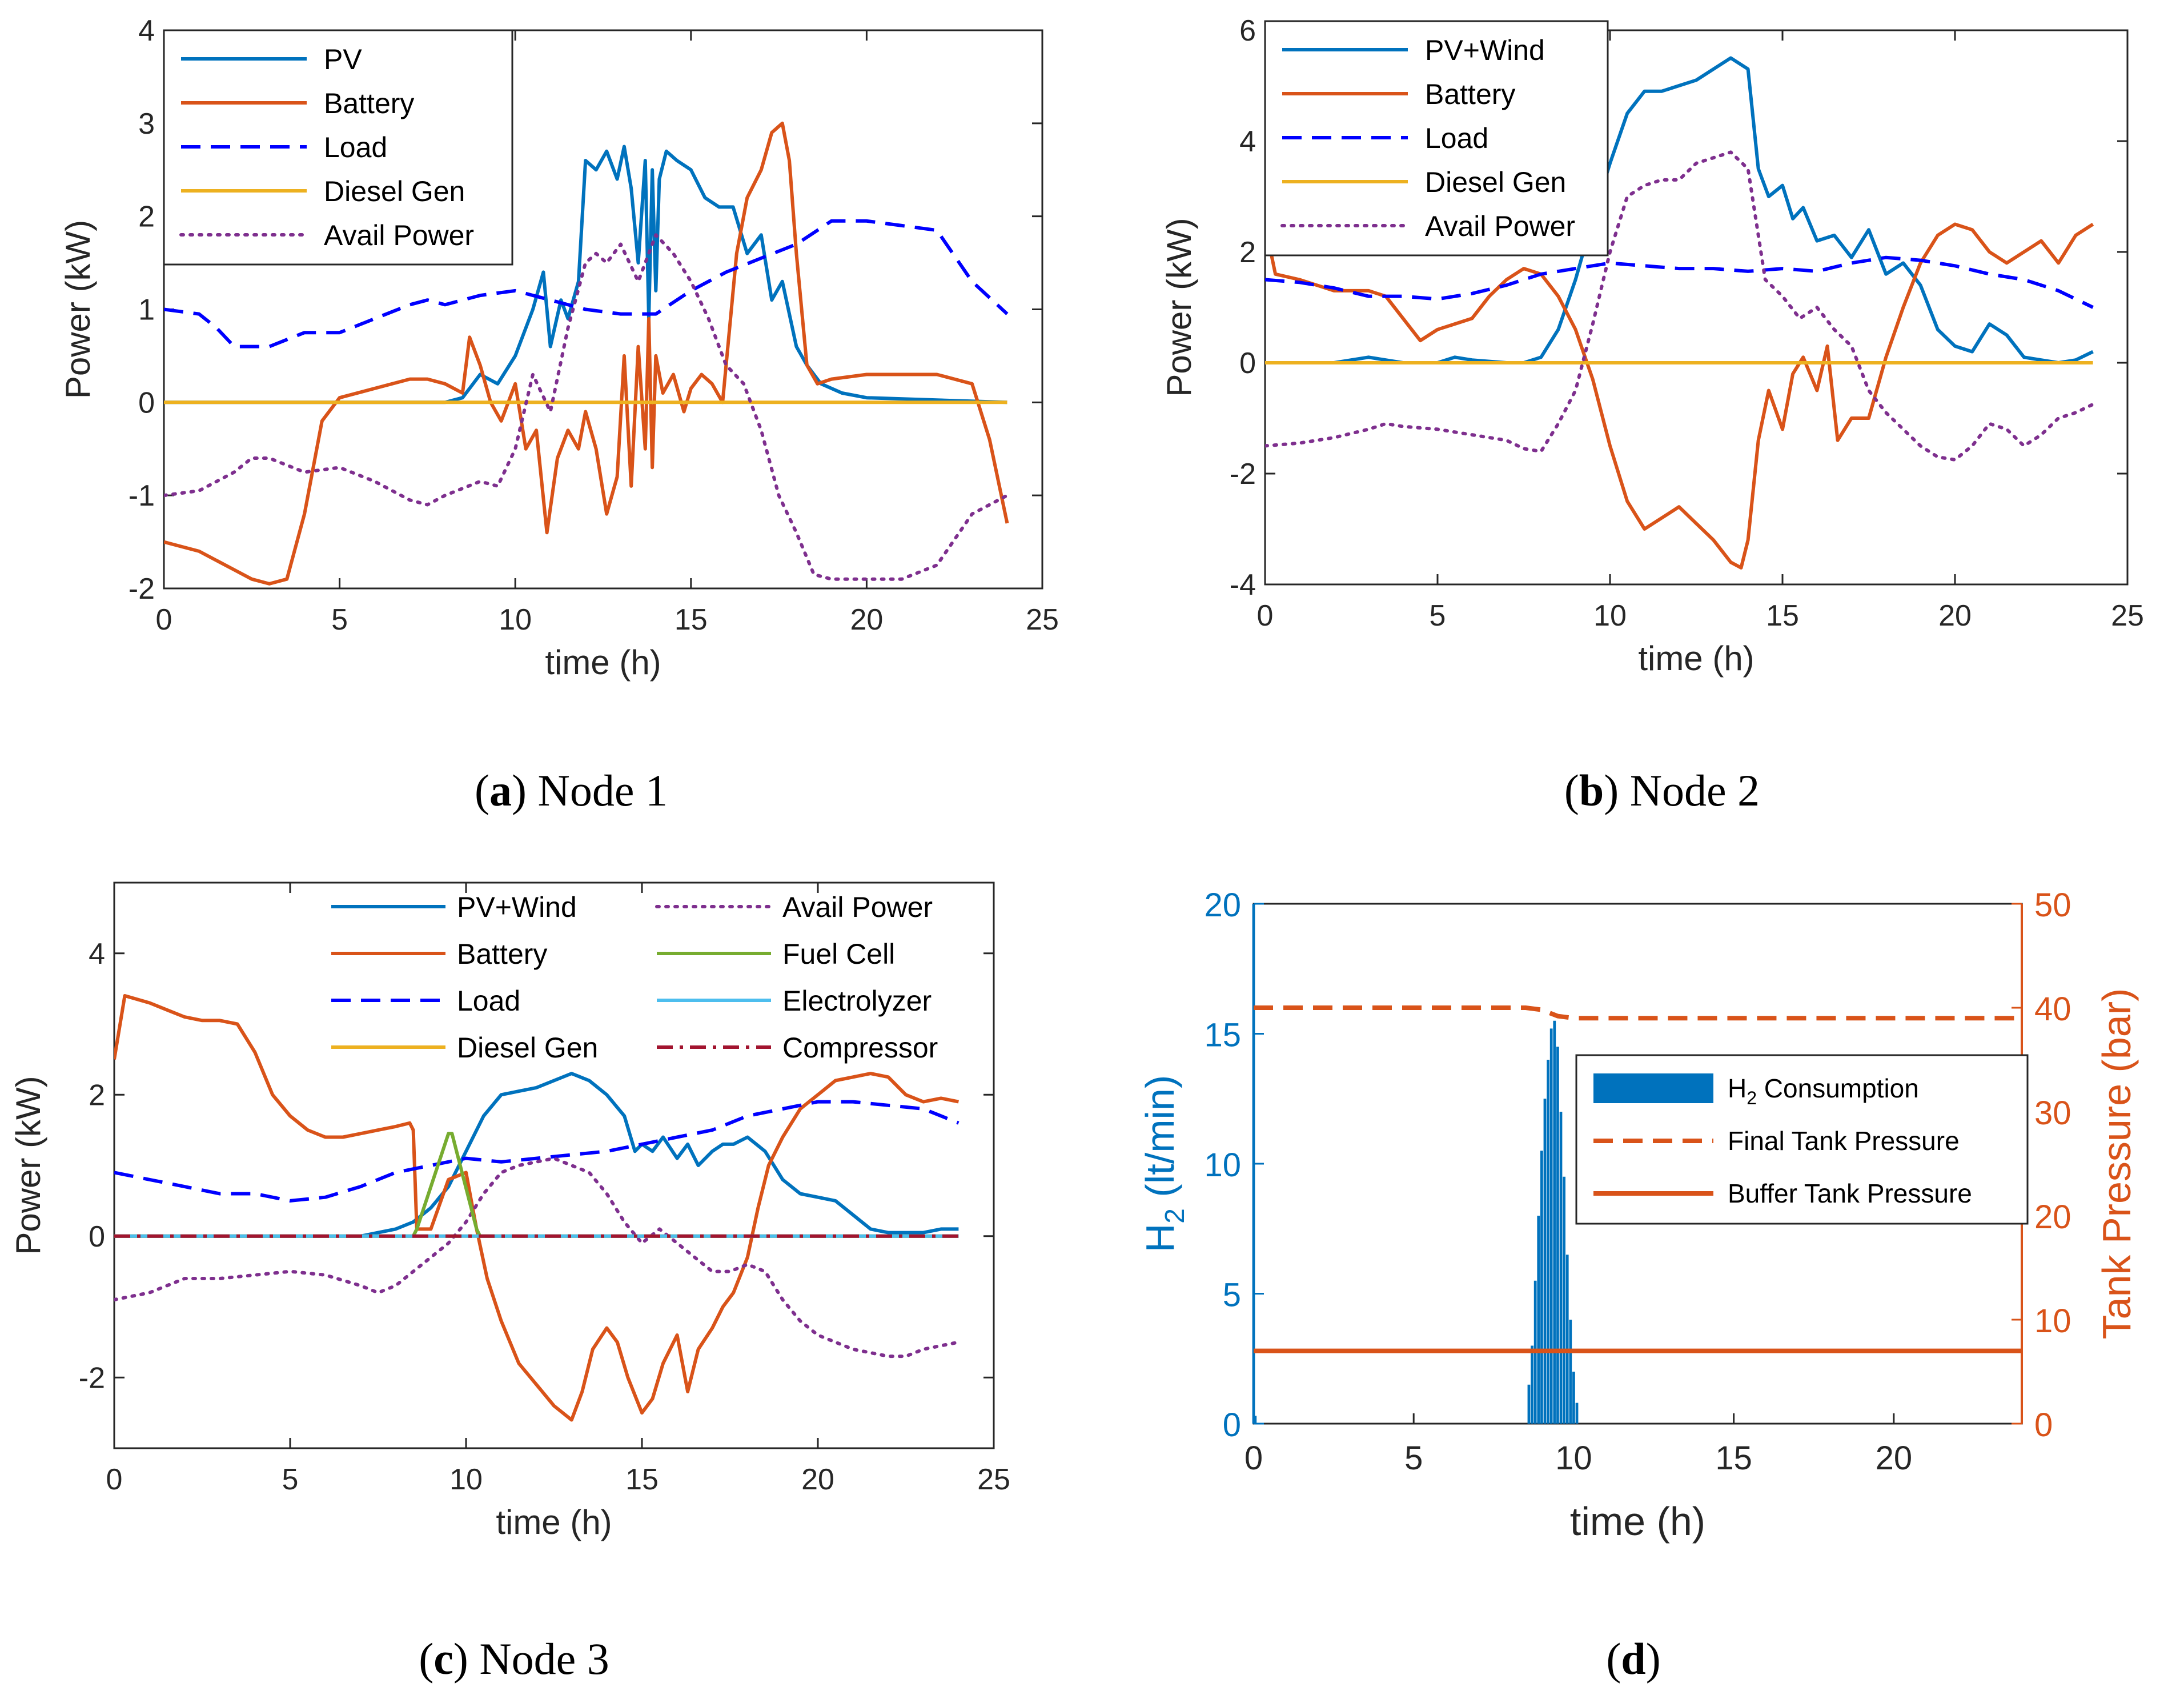 The width and height of the screenshot is (2184, 1699). Describe the element at coordinates (1838, 1088) in the screenshot. I see `legend-rest: Consumption` at that location.